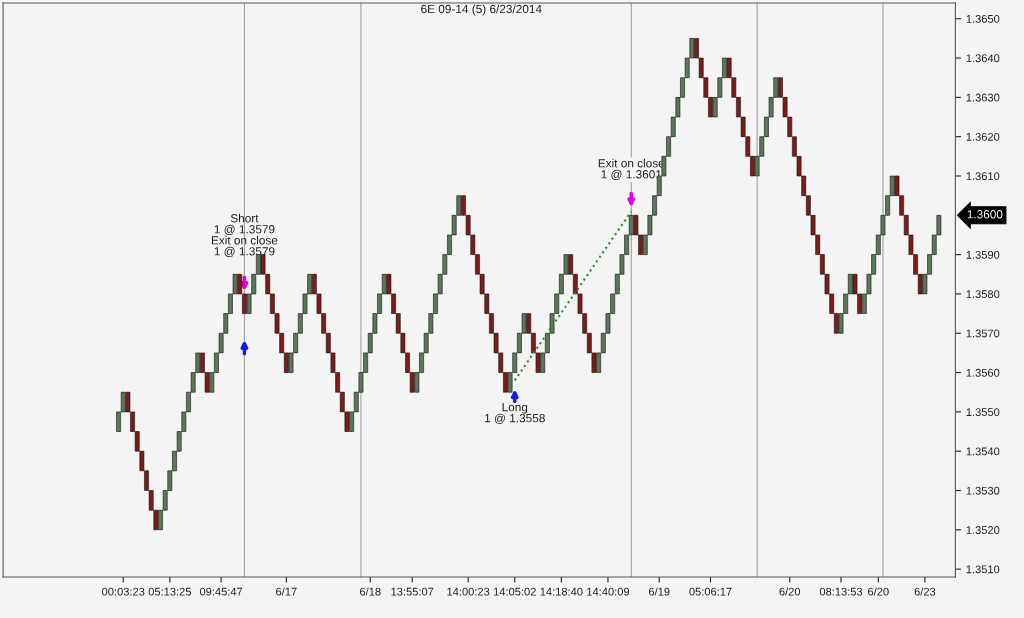 The image size is (1024, 618). Describe the element at coordinates (515, 413) in the screenshot. I see `annotation: Long 1 @ 1.3558` at that location.